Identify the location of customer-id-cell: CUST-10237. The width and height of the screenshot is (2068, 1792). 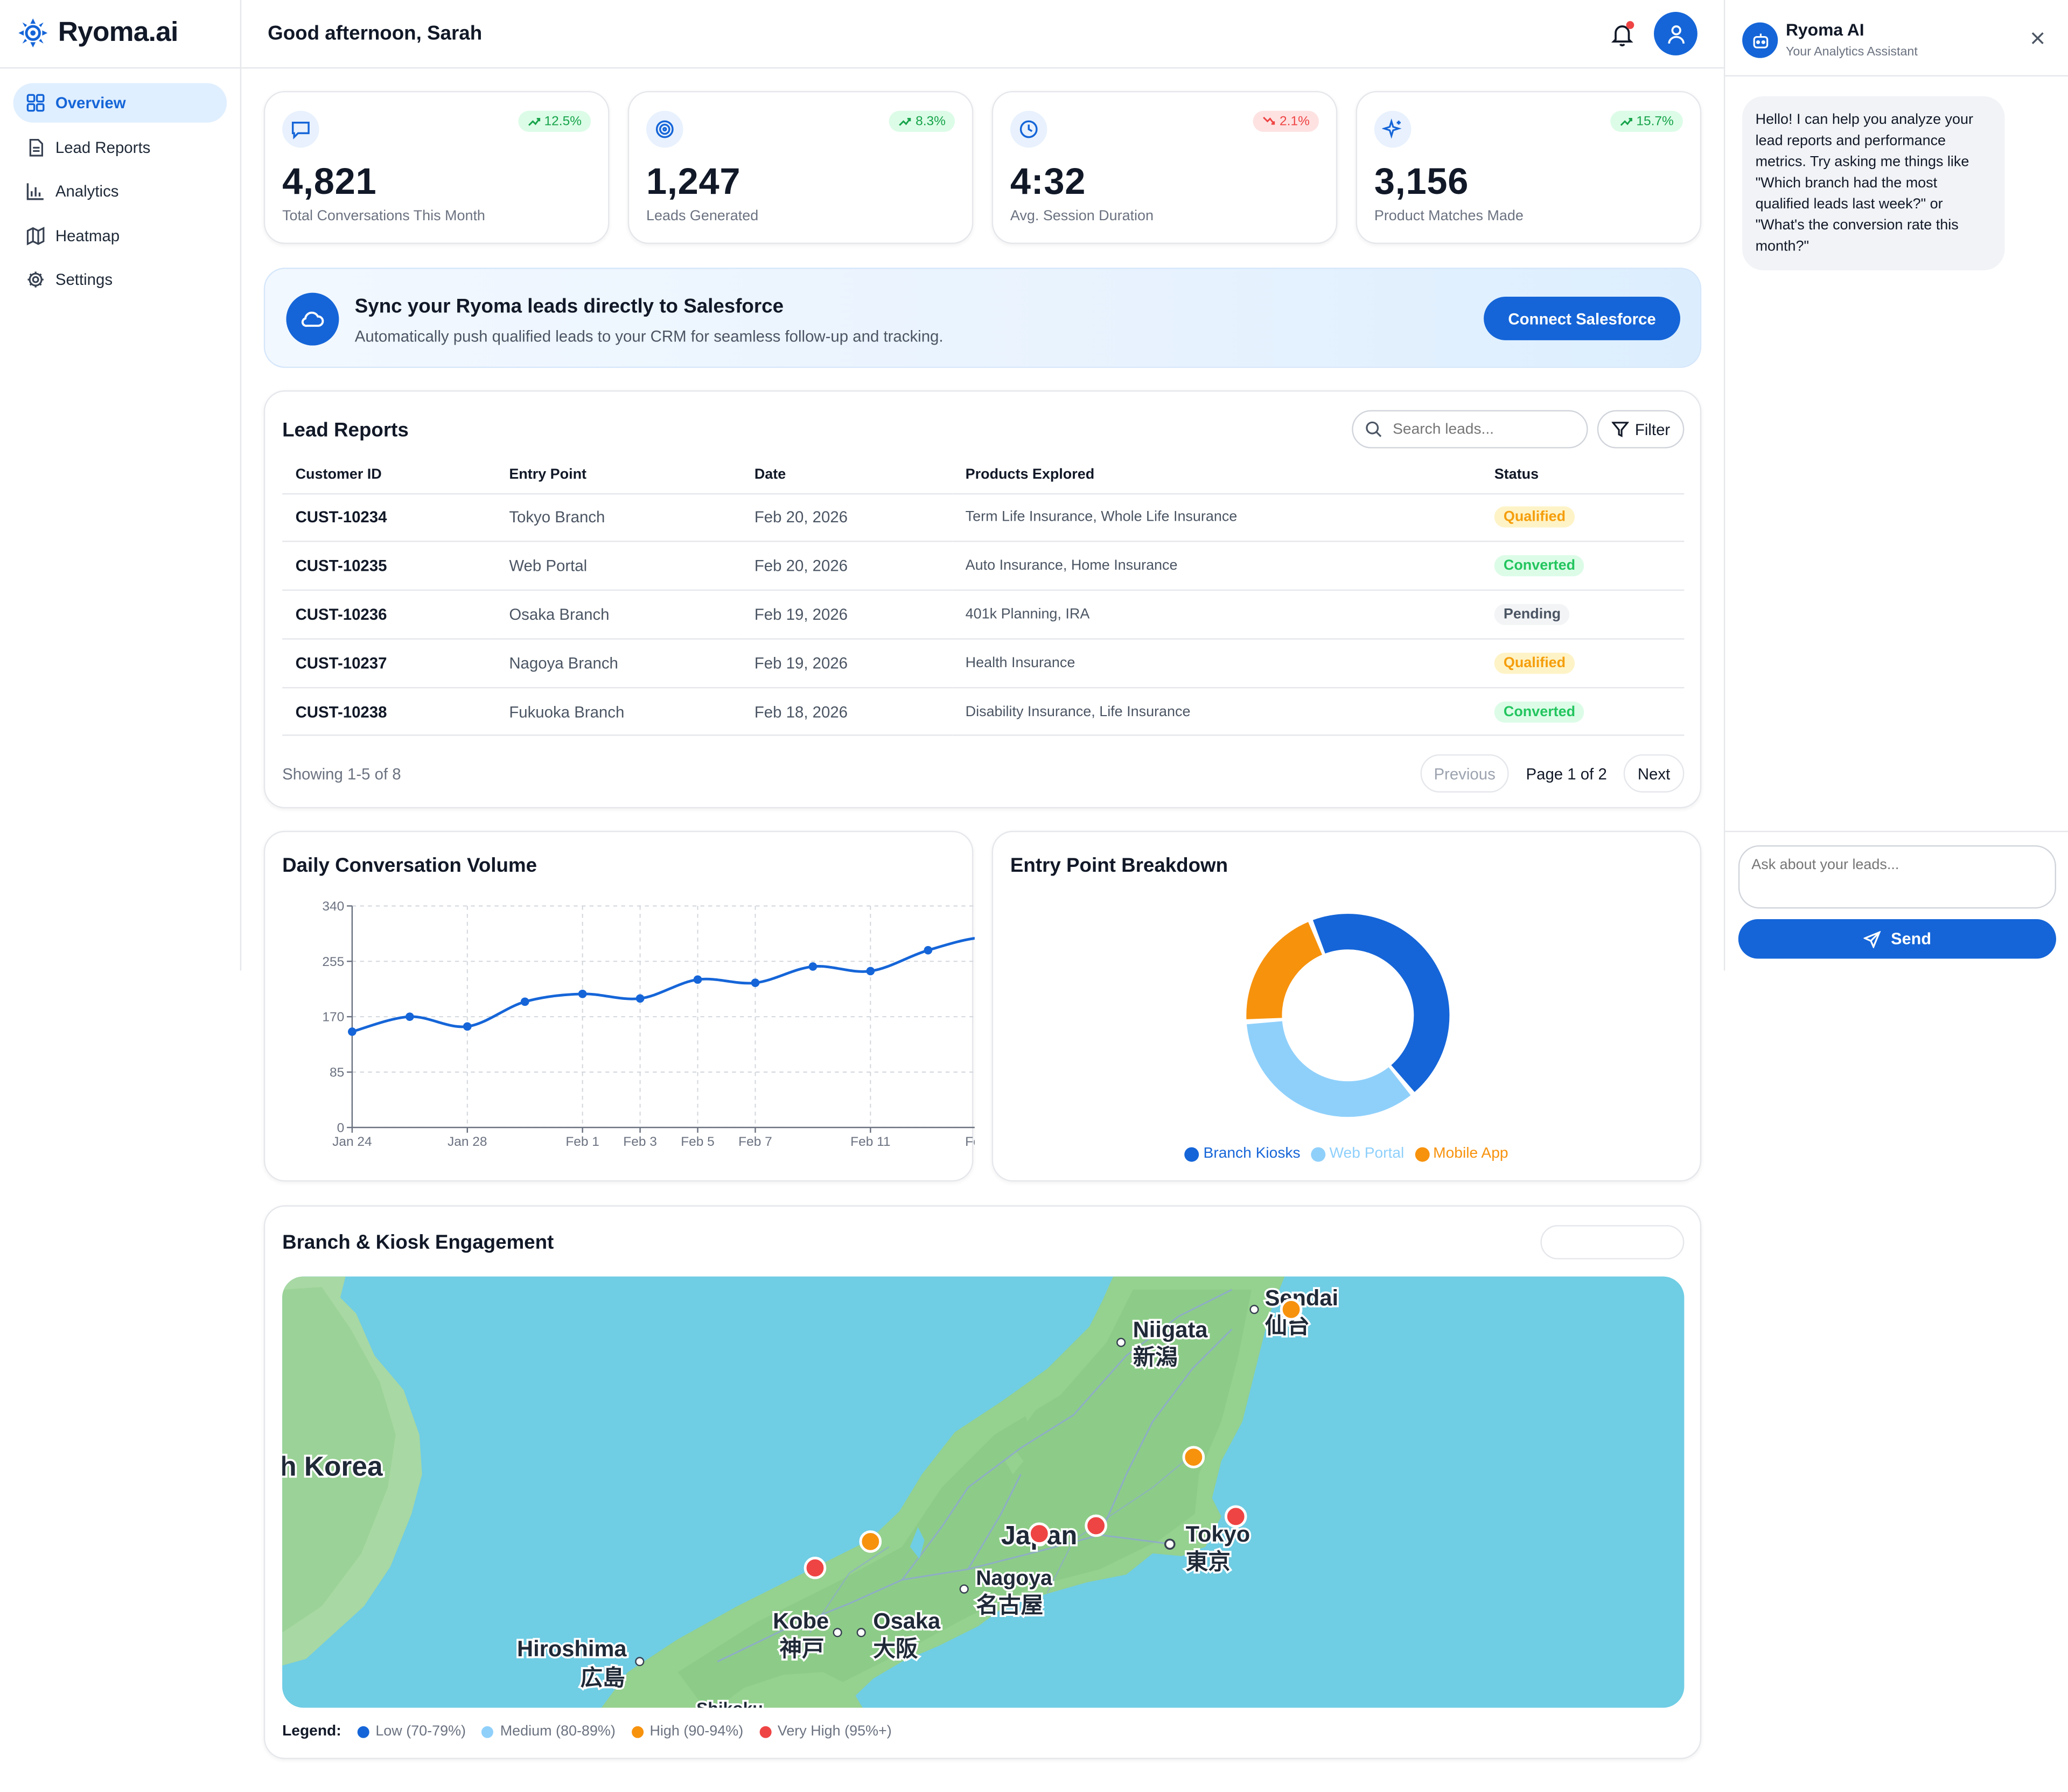
(389, 663).